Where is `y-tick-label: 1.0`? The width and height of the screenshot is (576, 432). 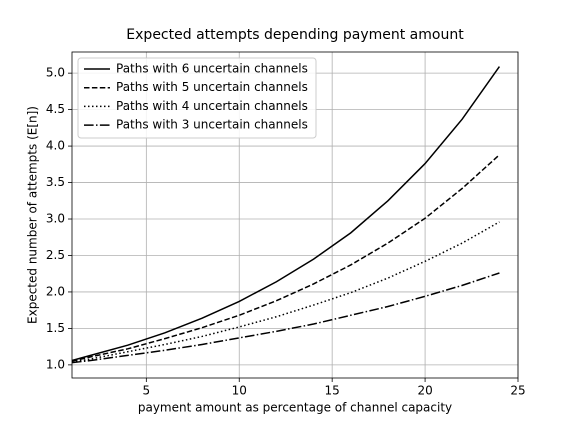 y-tick-label: 1.0 is located at coordinates (55, 364).